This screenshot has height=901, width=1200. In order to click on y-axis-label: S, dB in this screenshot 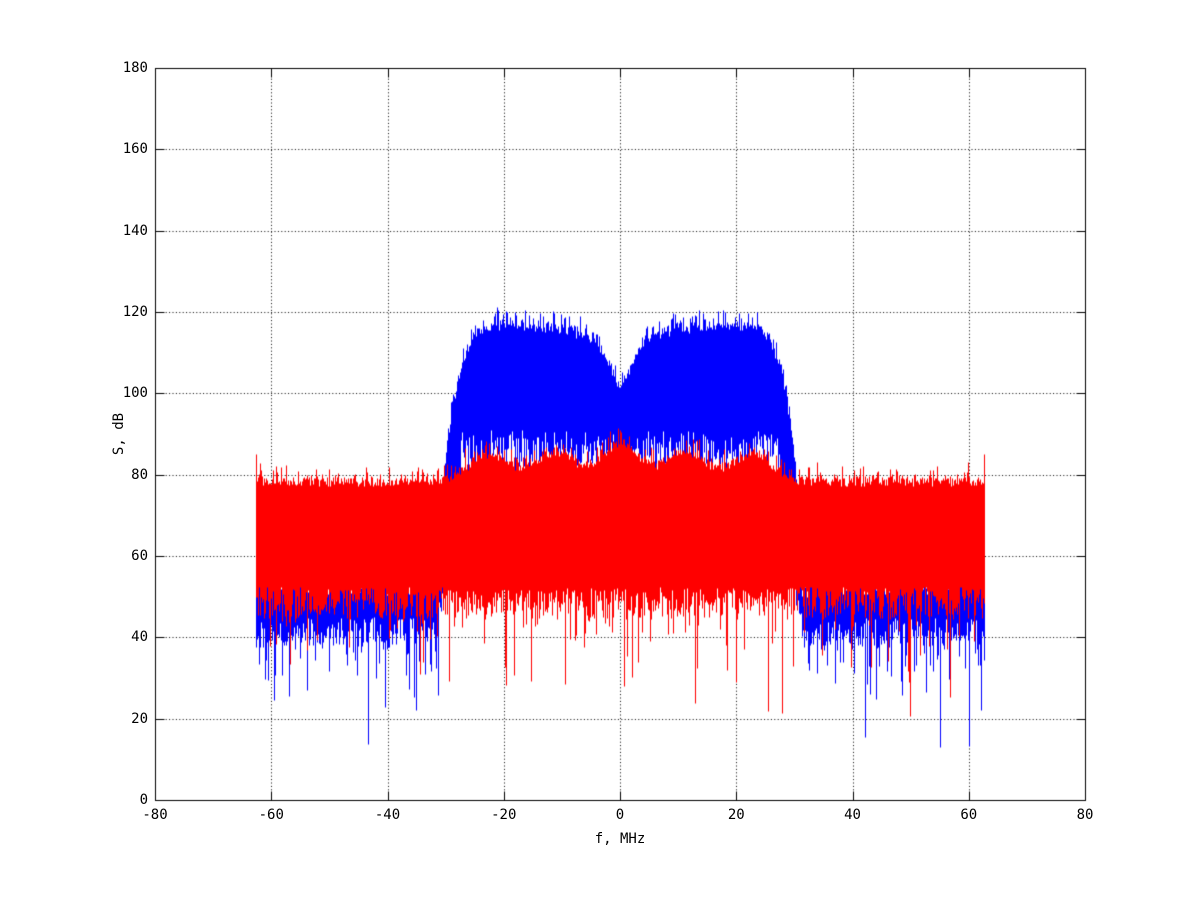, I will do `click(119, 434)`.